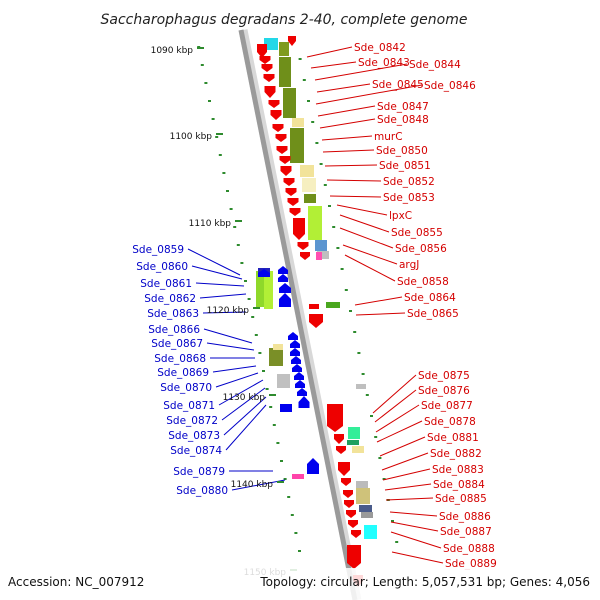 The width and height of the screenshot is (600, 600). I want to click on scale-label: 1100 kbp, so click(191, 137).